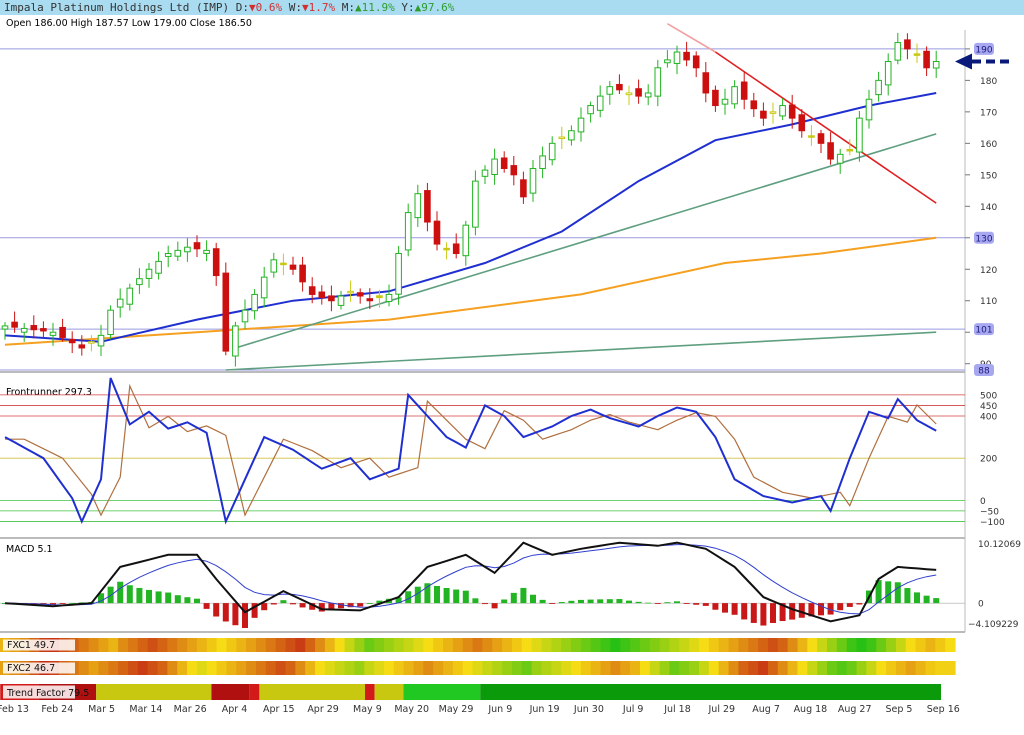  I want to click on frontrunner-tick-label: 500, so click(988, 396).